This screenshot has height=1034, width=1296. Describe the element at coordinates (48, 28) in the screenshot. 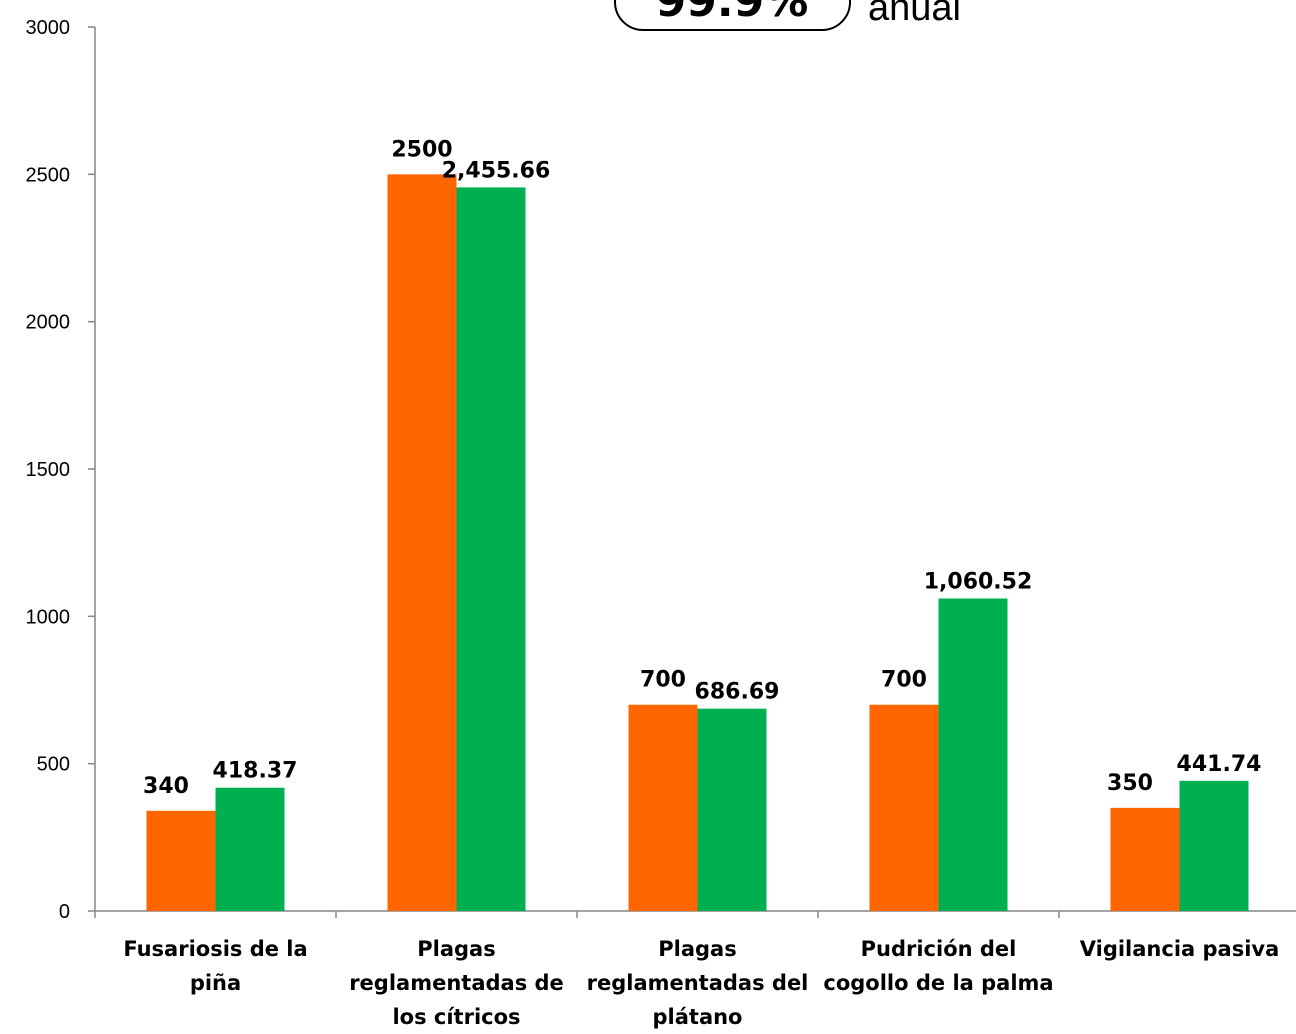

I see `y-tick-label: 3000` at that location.